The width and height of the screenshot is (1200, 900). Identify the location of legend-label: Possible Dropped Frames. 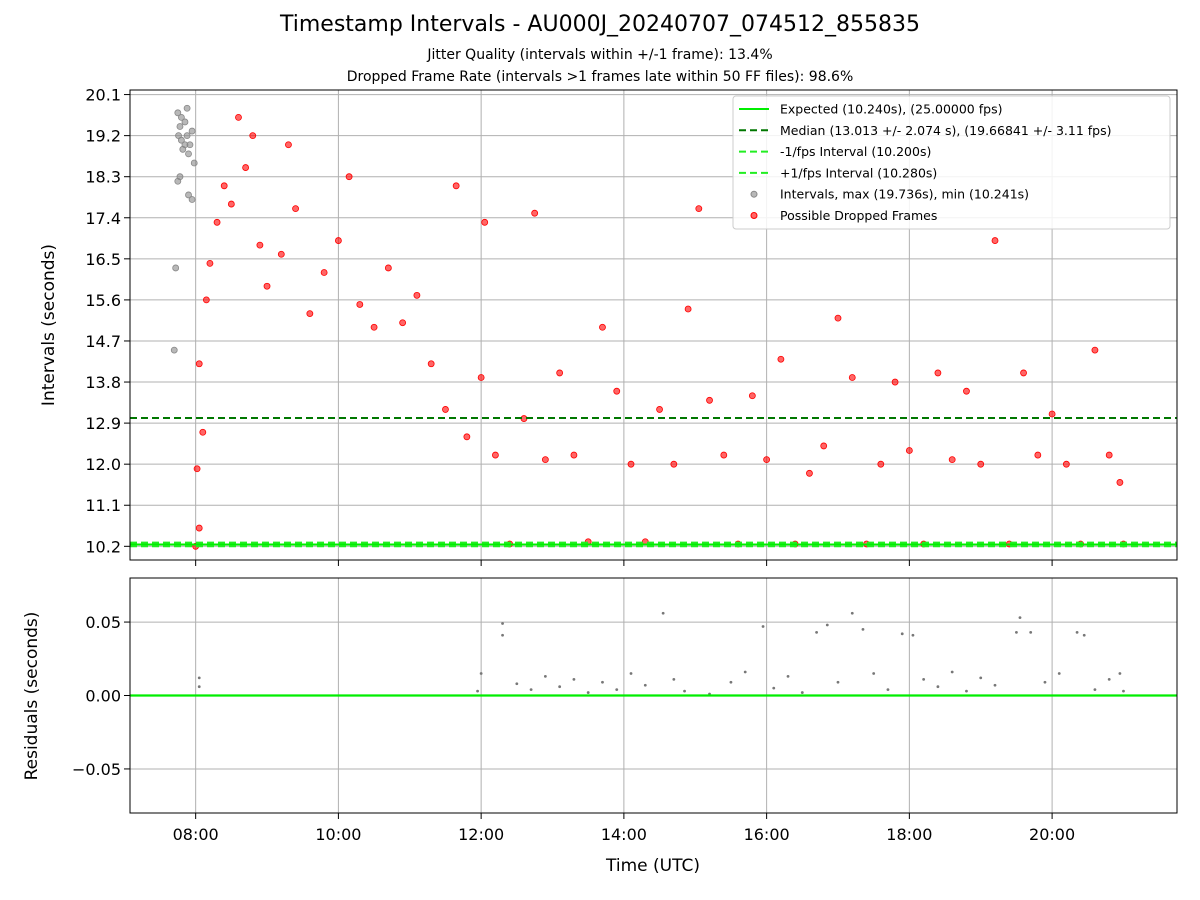
(858, 215).